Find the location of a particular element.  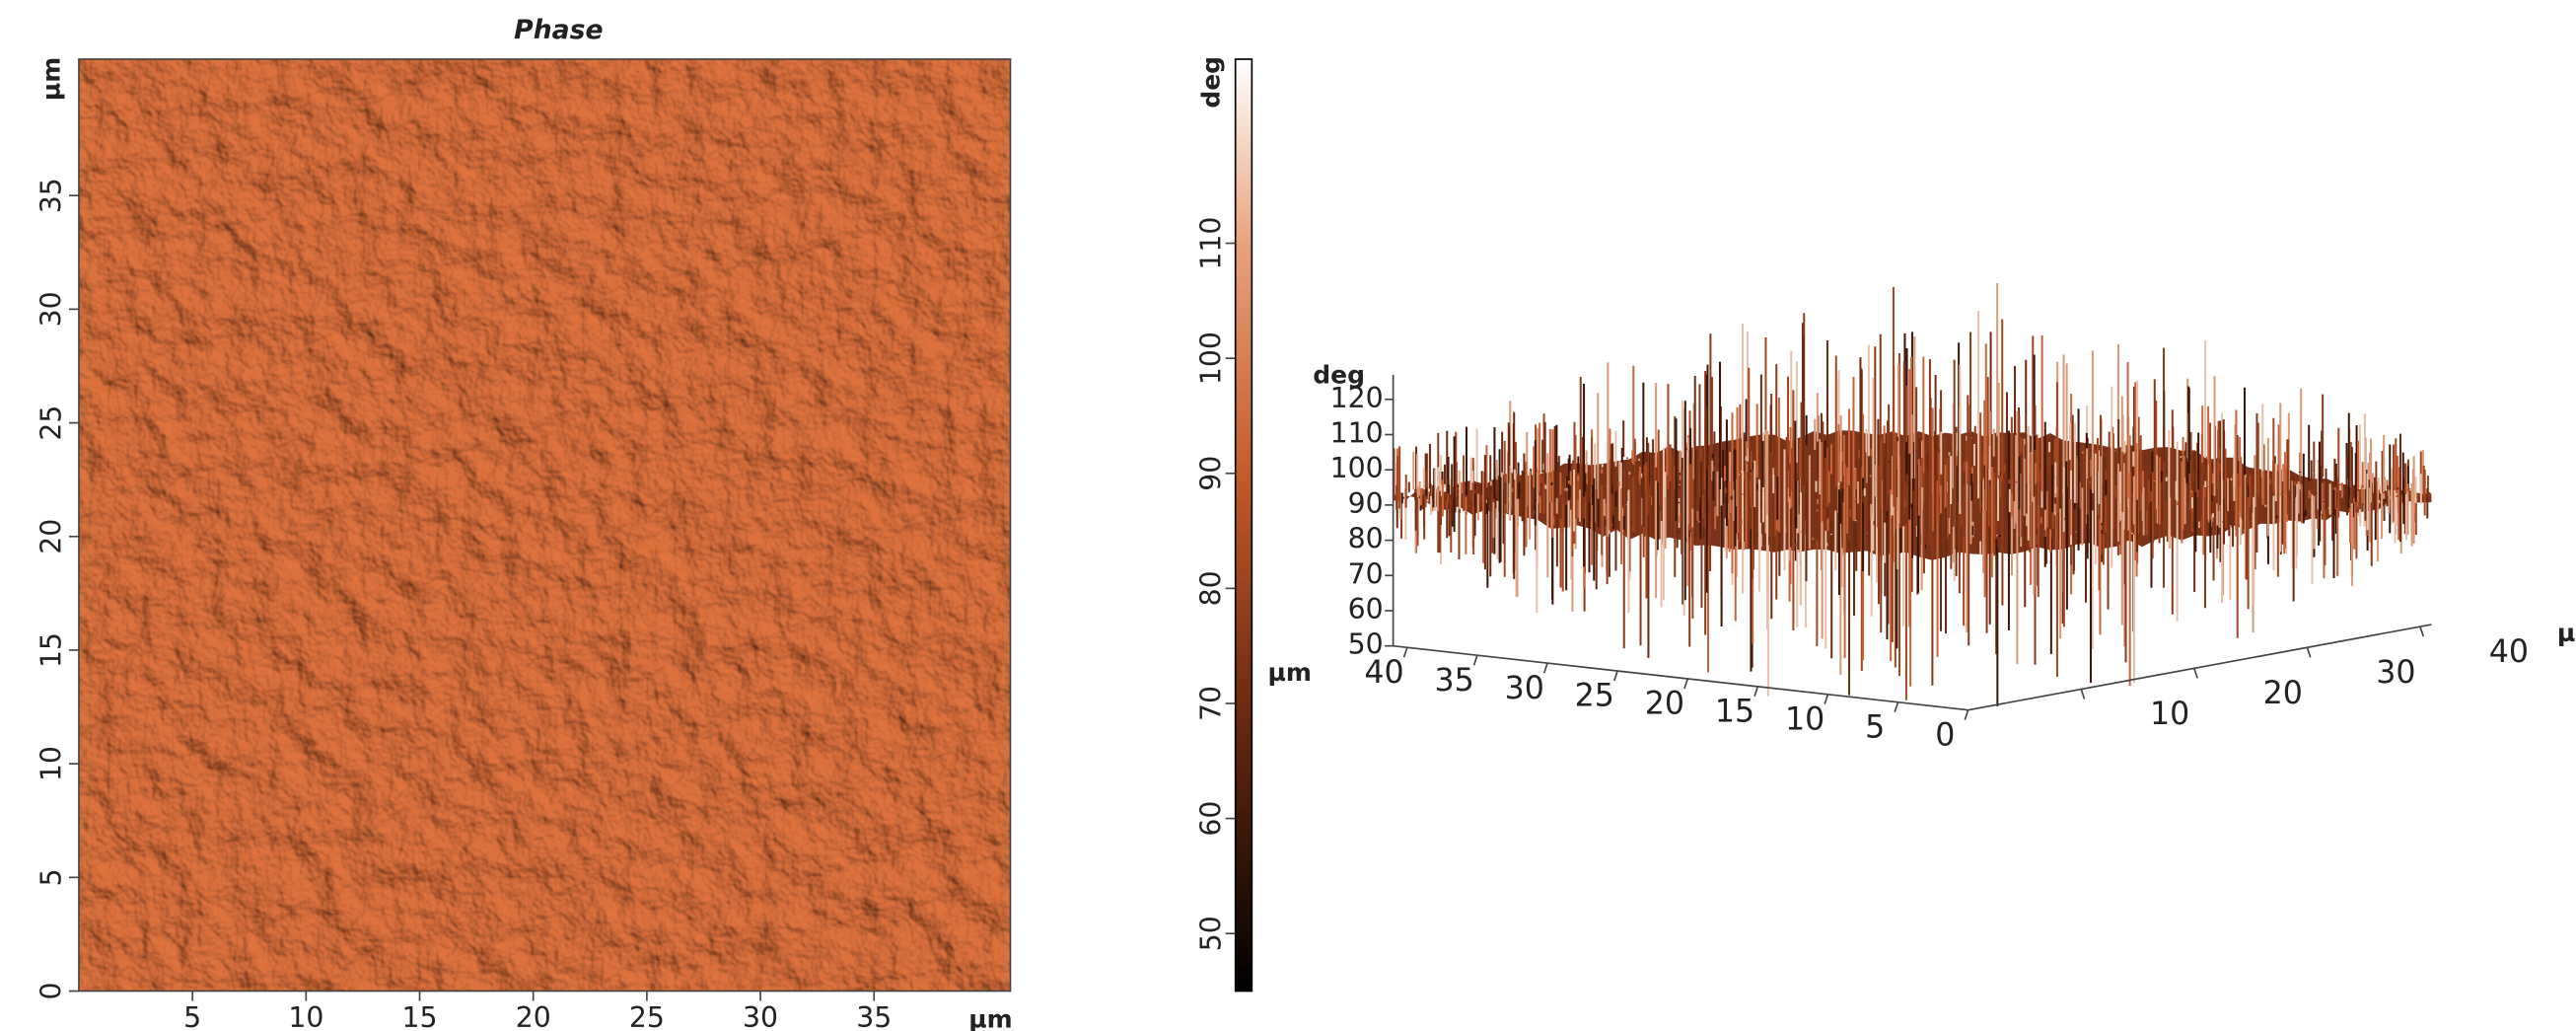

x-tick-label-3d: 35 is located at coordinates (1453, 681).